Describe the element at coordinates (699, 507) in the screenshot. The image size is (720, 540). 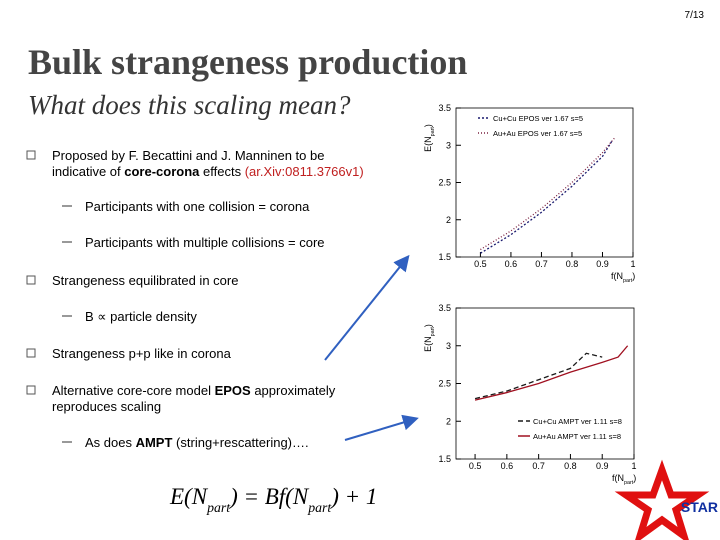
I see `logo-text: STAR` at that location.